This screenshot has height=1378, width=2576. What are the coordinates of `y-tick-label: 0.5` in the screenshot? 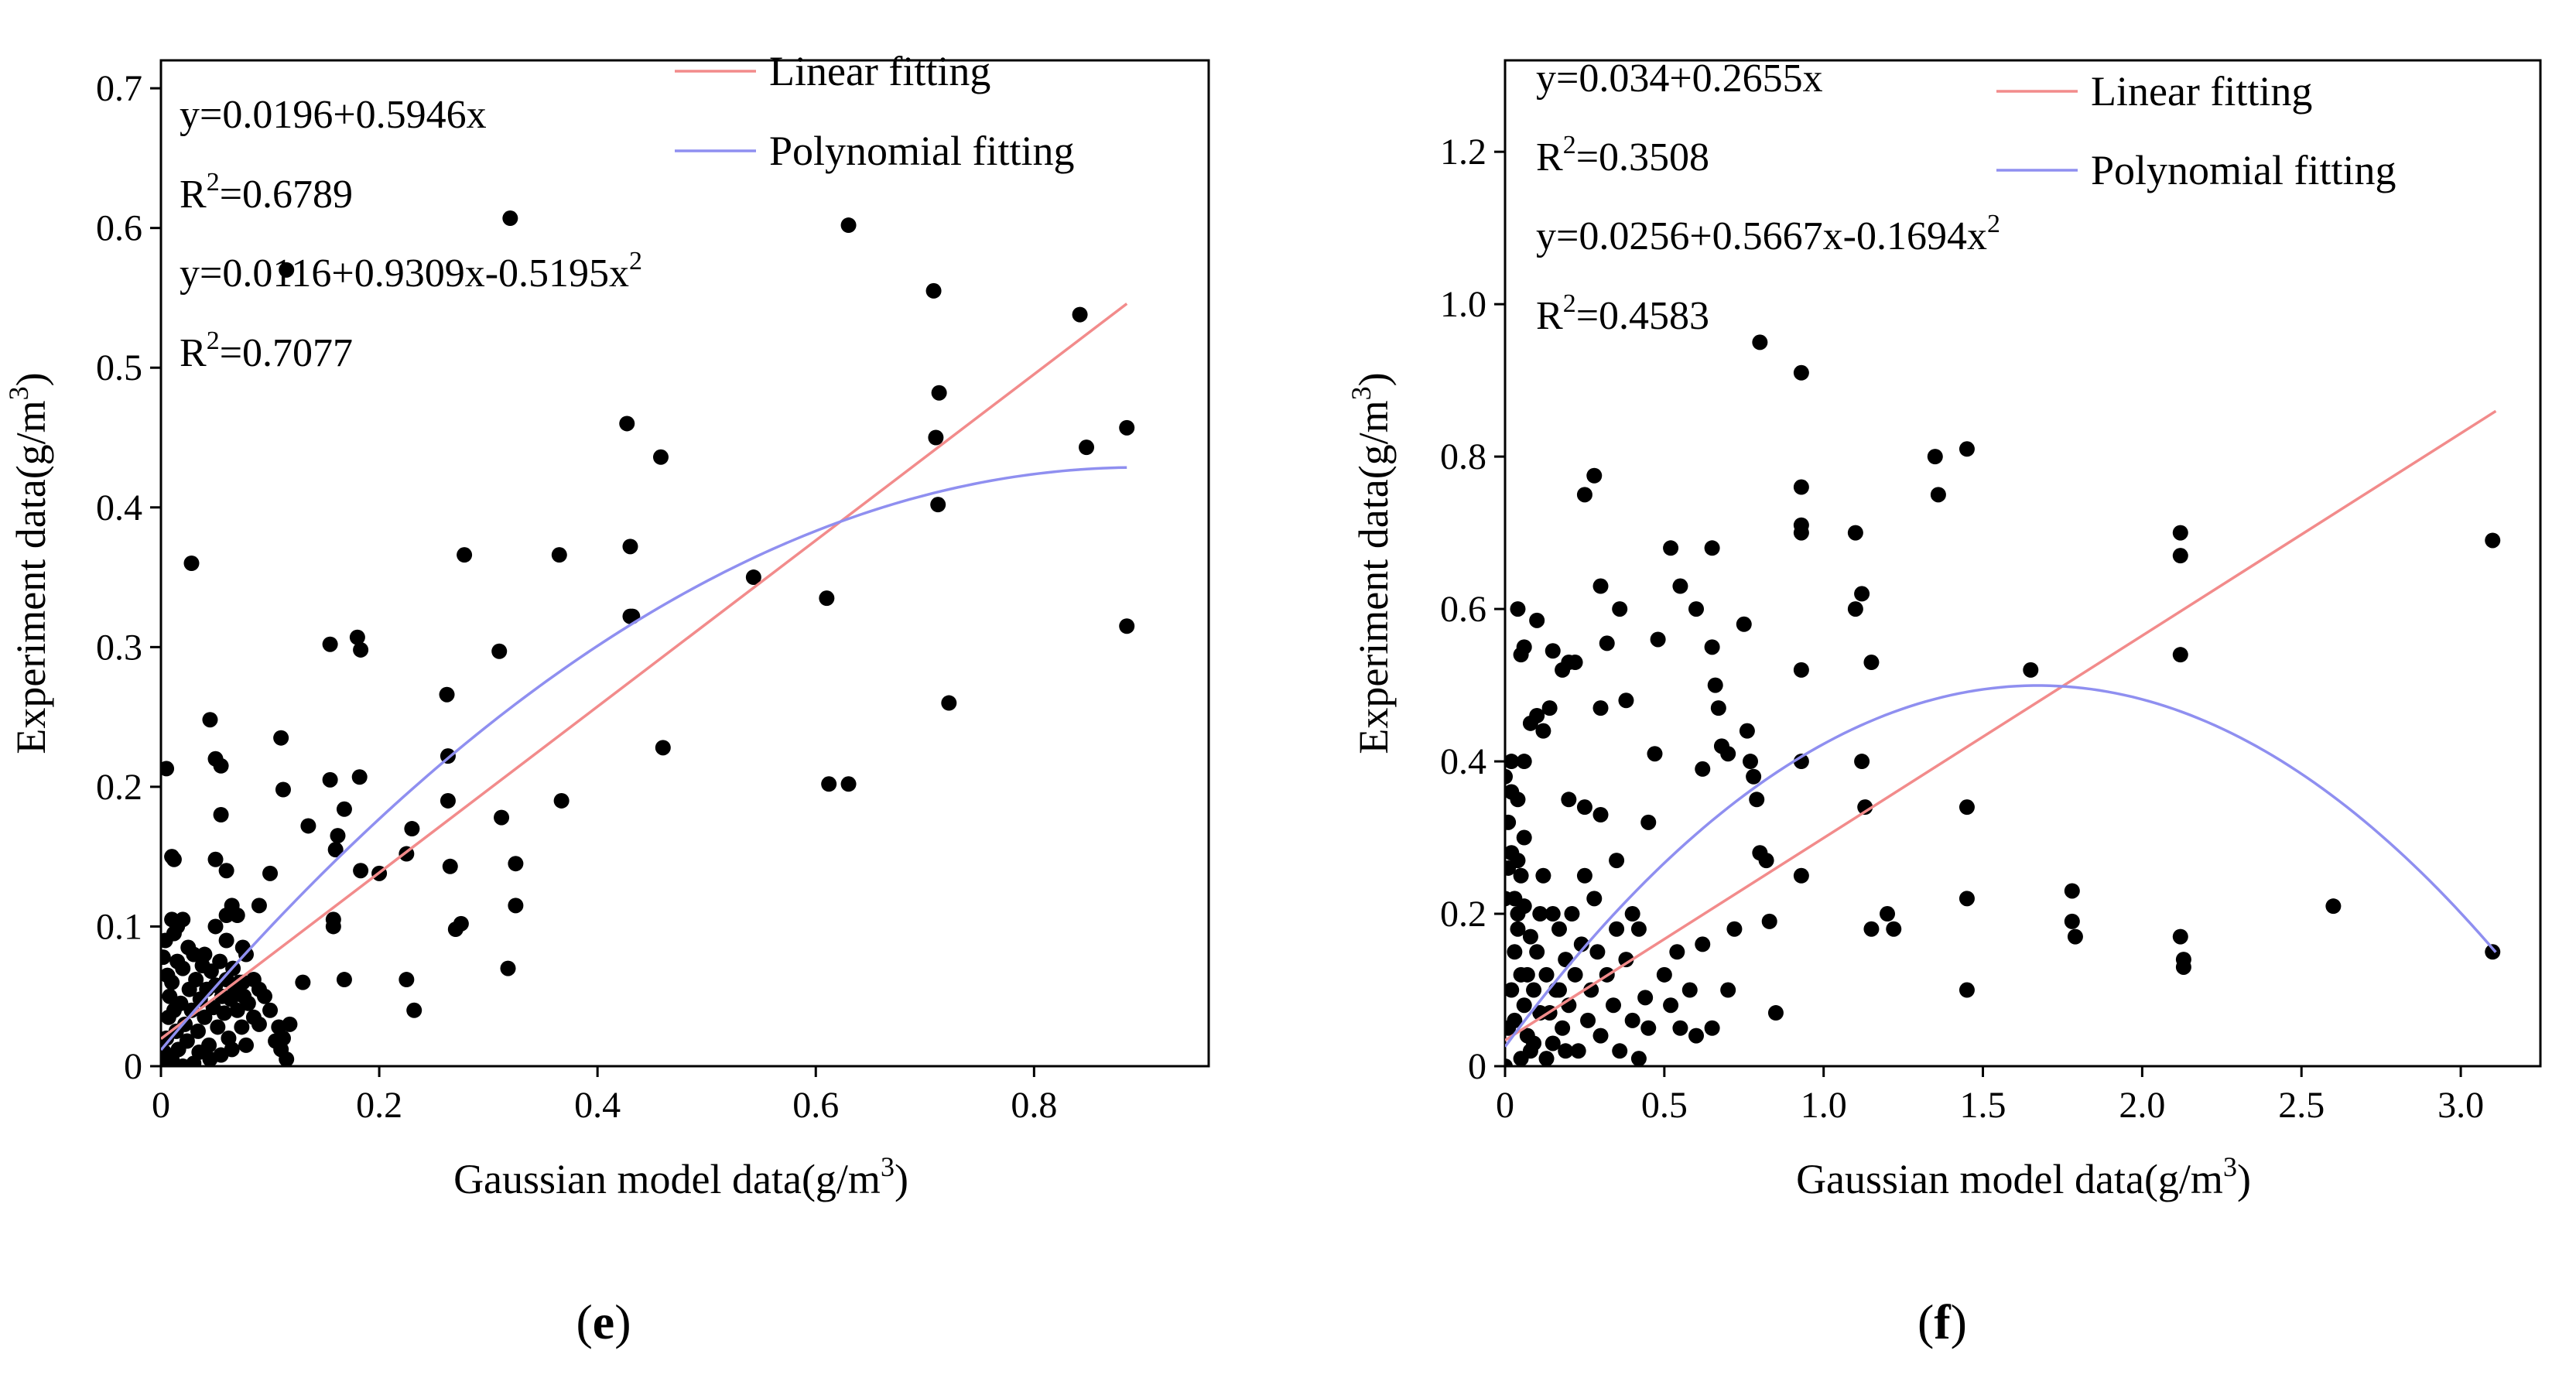 It's located at (119, 368).